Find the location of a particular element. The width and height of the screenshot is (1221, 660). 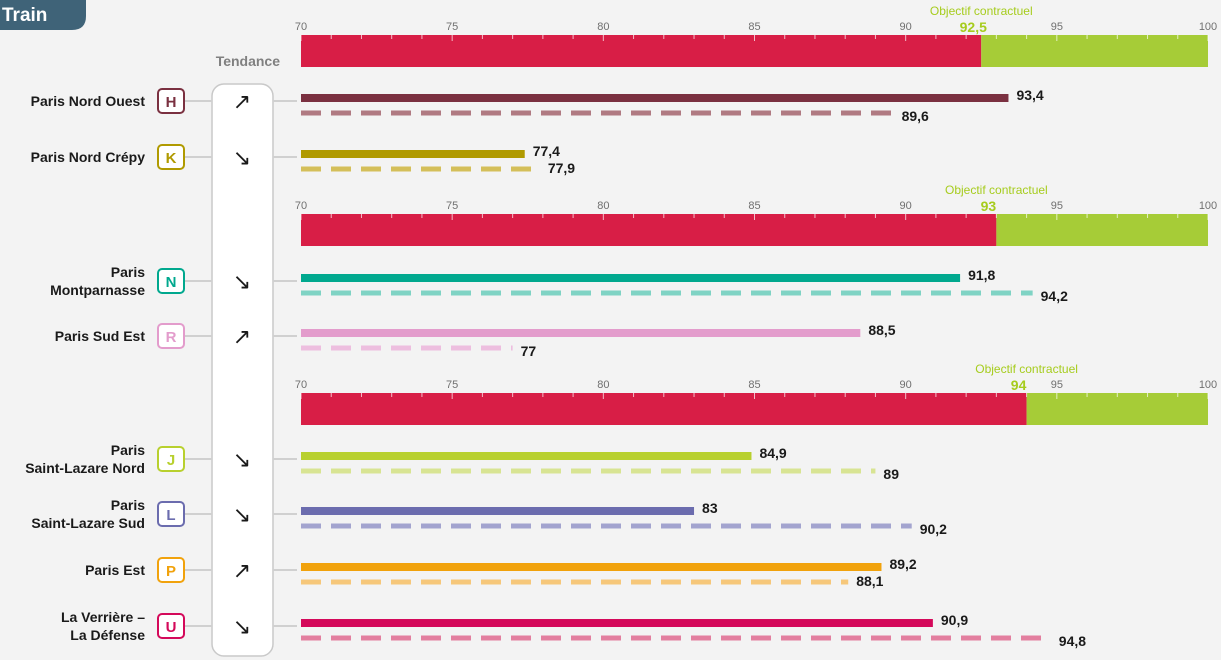

title-badge: Train is located at coordinates (43, 15).